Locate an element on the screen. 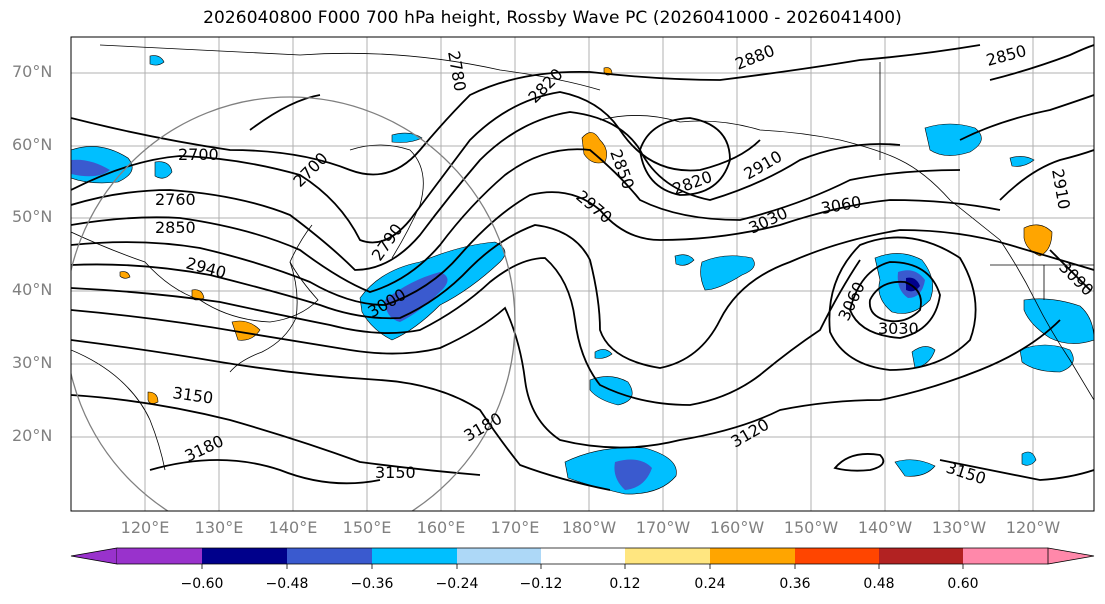  lat-label: 40°N is located at coordinates (32, 289).